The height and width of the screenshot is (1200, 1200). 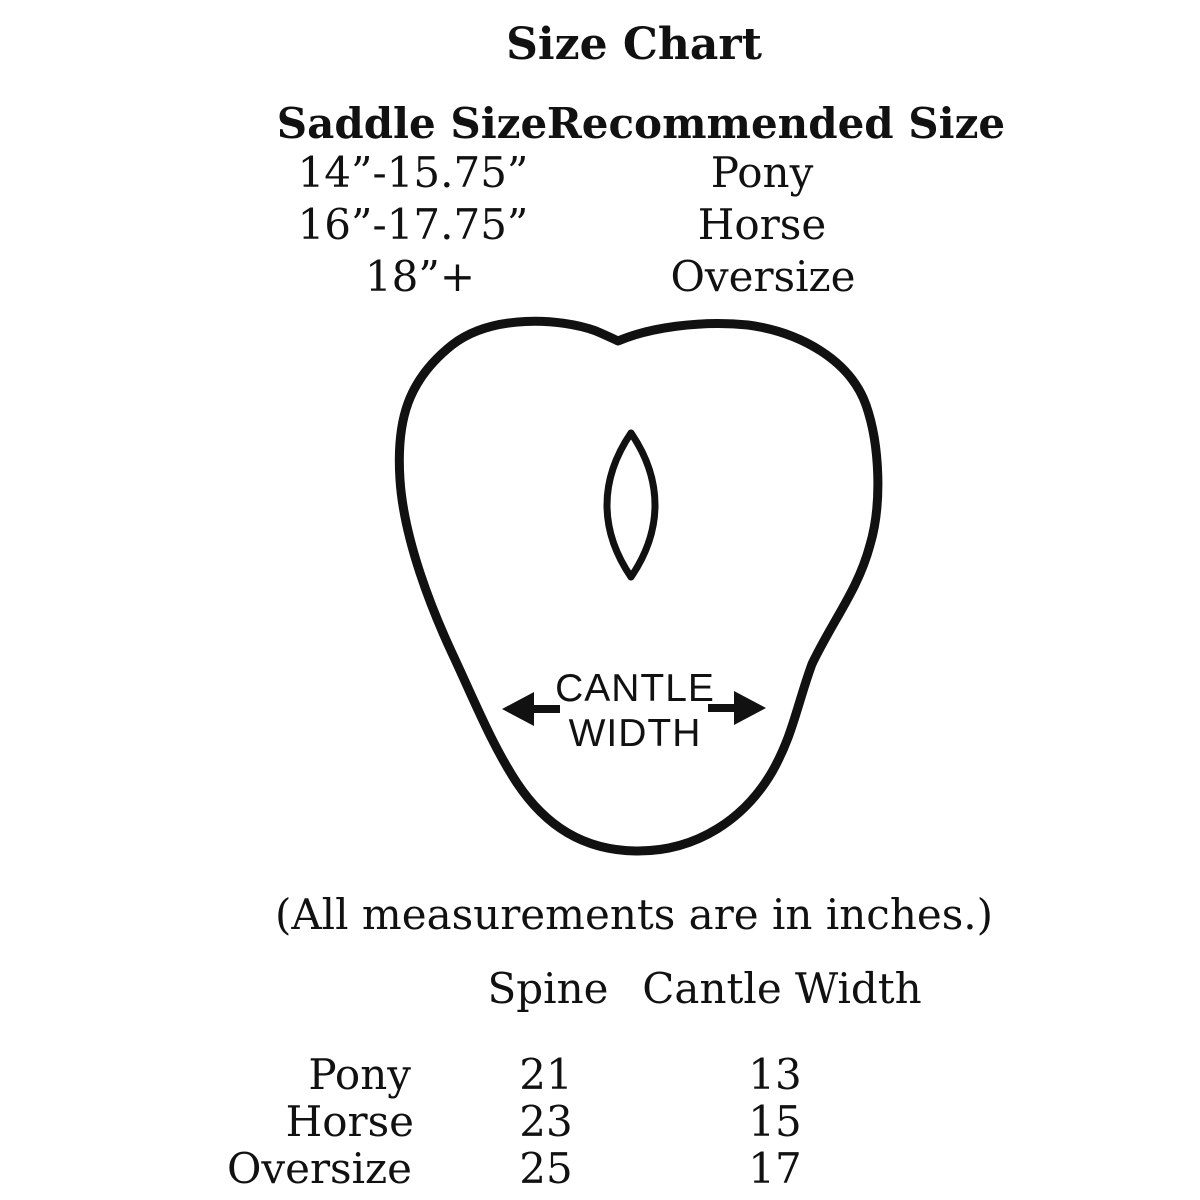 I want to click on cantle-width-value: 13, so click(x=775, y=1074).